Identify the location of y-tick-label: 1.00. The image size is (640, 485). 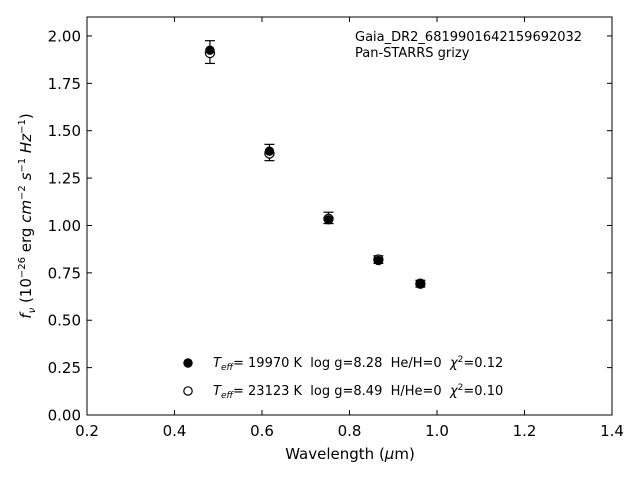
(64, 226).